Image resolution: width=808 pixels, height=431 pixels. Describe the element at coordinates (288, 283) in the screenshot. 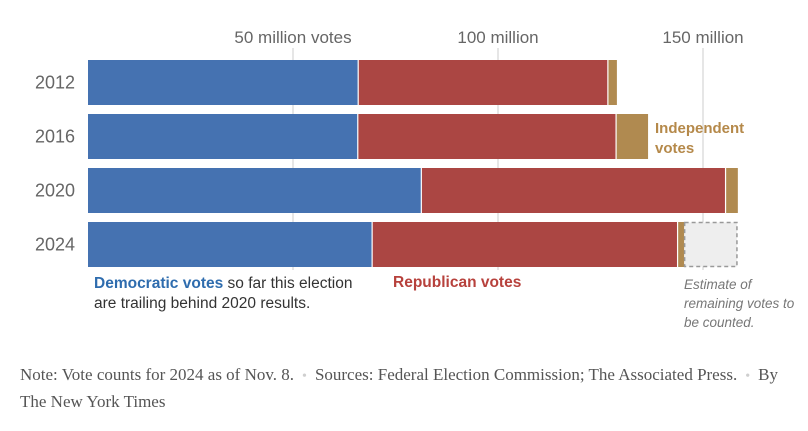

I see `democratic-caption-text: so far this election` at that location.